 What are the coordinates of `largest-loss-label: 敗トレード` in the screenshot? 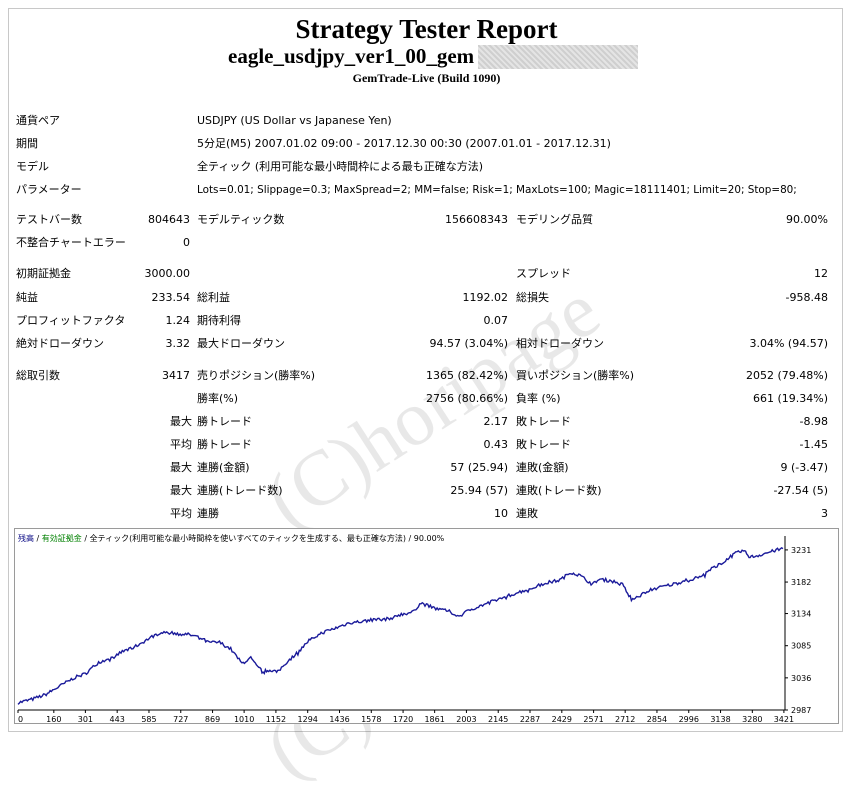 It's located at (543, 421).